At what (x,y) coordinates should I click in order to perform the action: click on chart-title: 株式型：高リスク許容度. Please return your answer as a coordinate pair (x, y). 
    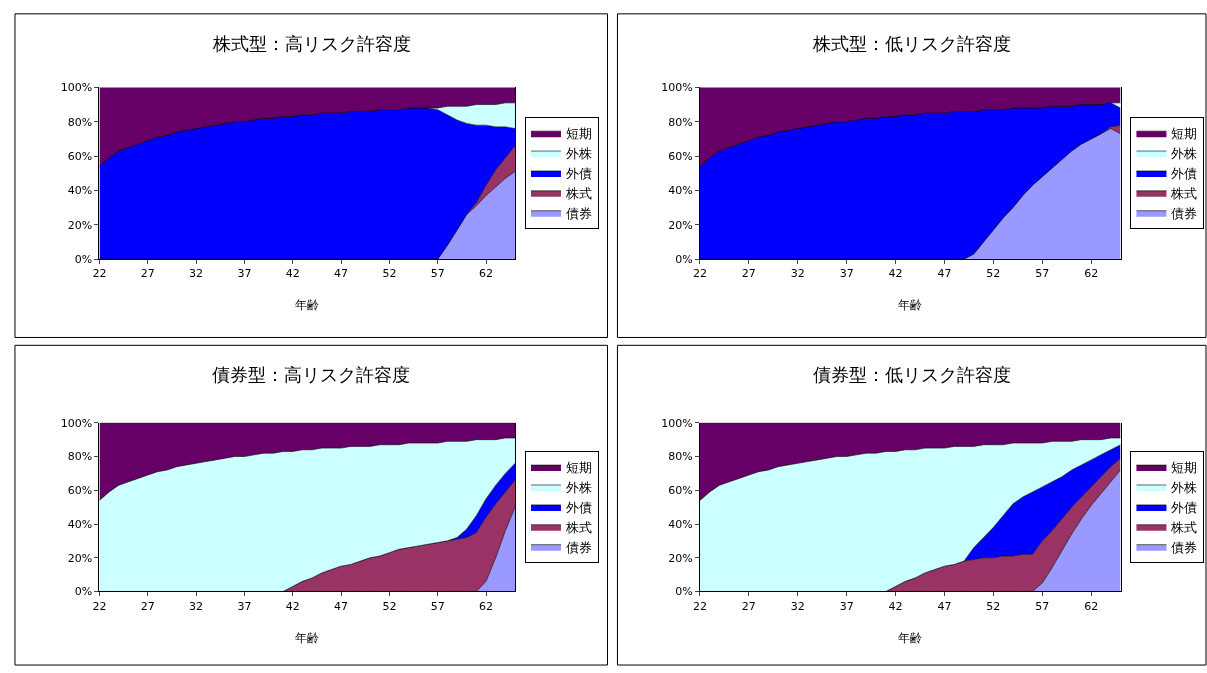
    Looking at the image, I should click on (311, 43).